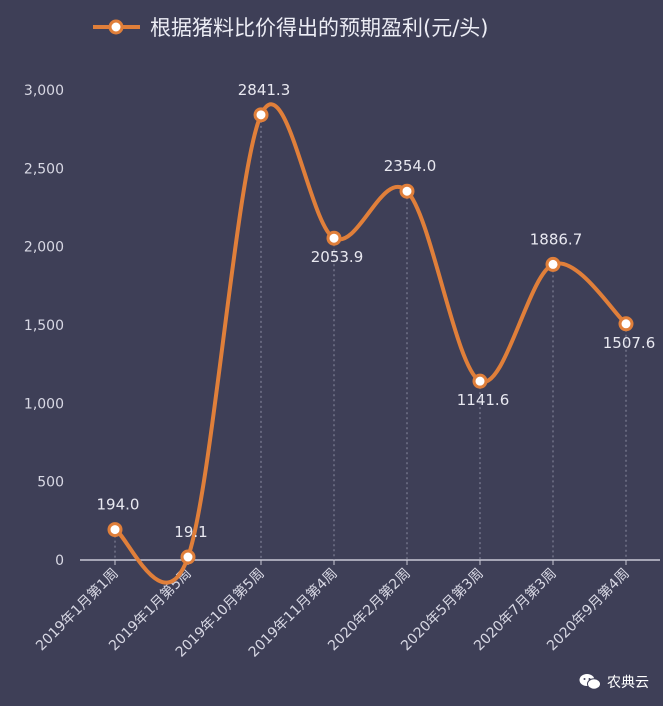 Image resolution: width=663 pixels, height=706 pixels. I want to click on data-label: 1507.6, so click(629, 343).